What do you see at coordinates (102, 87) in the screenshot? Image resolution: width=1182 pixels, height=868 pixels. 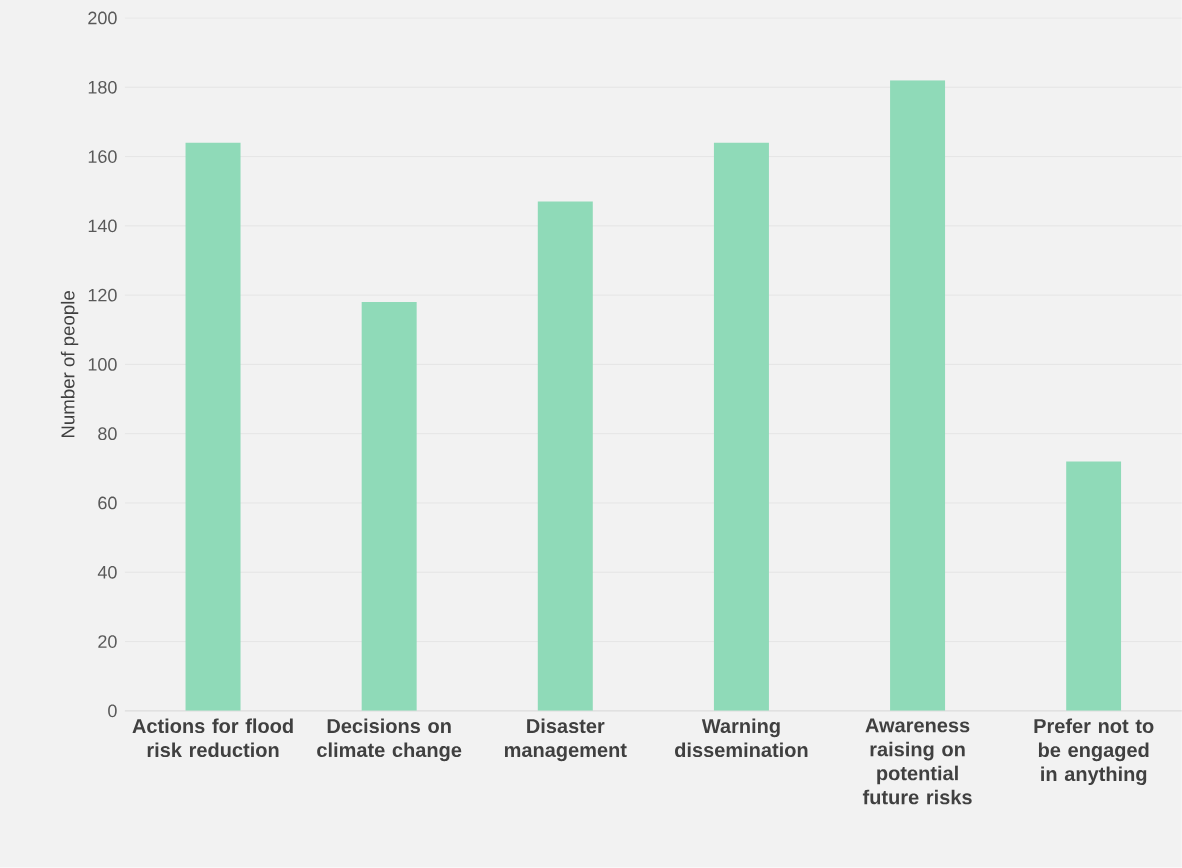 I see `y-tick-label: 180` at bounding box center [102, 87].